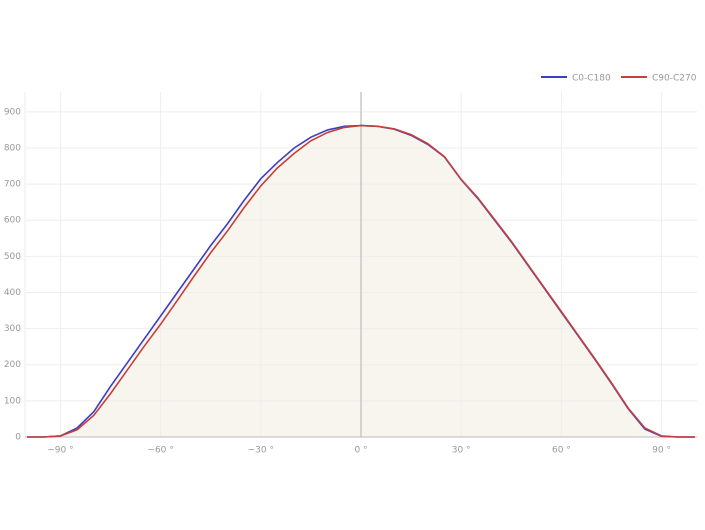 The height and width of the screenshot is (530, 705). Describe the element at coordinates (261, 451) in the screenshot. I see `x-tick-label: −30 °` at that location.